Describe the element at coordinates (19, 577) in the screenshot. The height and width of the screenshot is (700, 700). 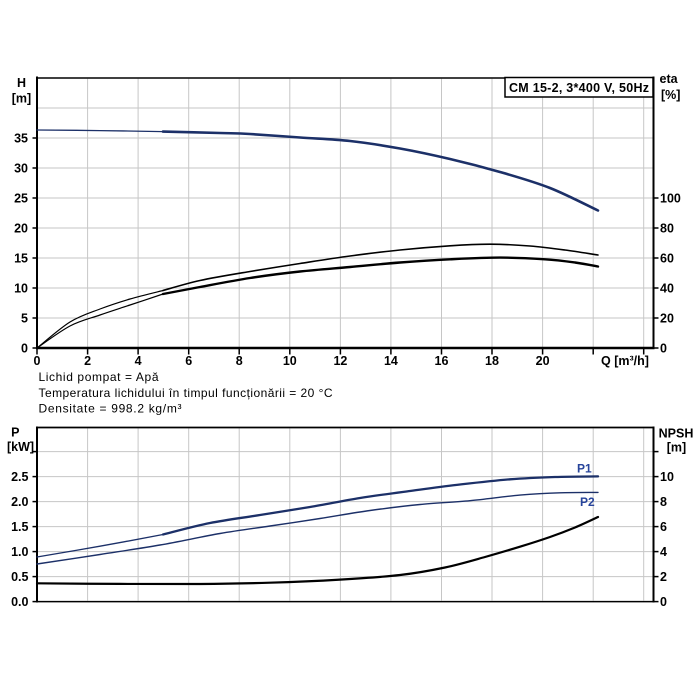
I see `svg-text: 0.5` at that location.